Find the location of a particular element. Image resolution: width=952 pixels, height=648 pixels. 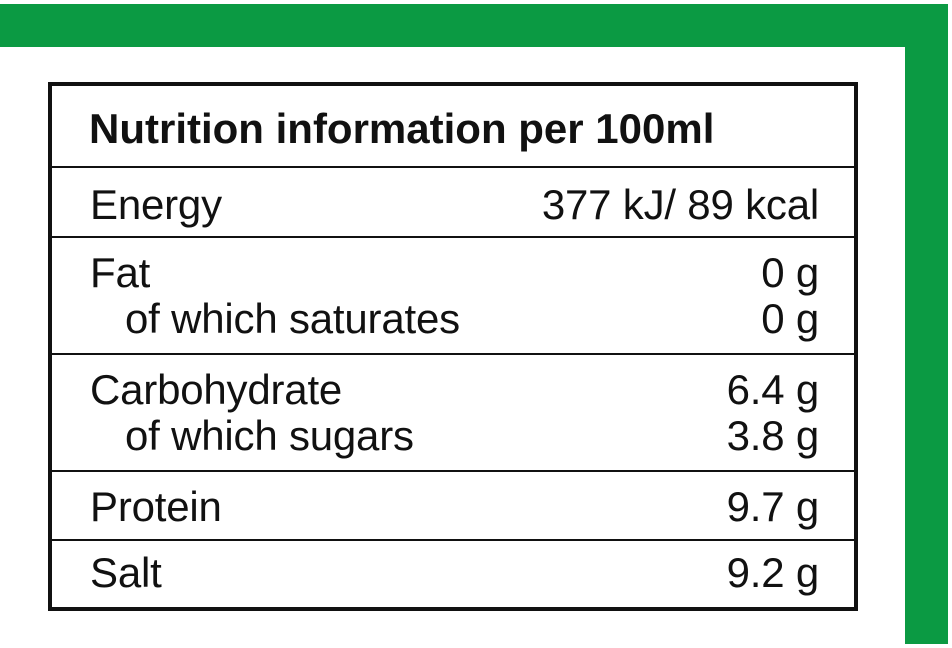

green-right-band is located at coordinates (926, 324).